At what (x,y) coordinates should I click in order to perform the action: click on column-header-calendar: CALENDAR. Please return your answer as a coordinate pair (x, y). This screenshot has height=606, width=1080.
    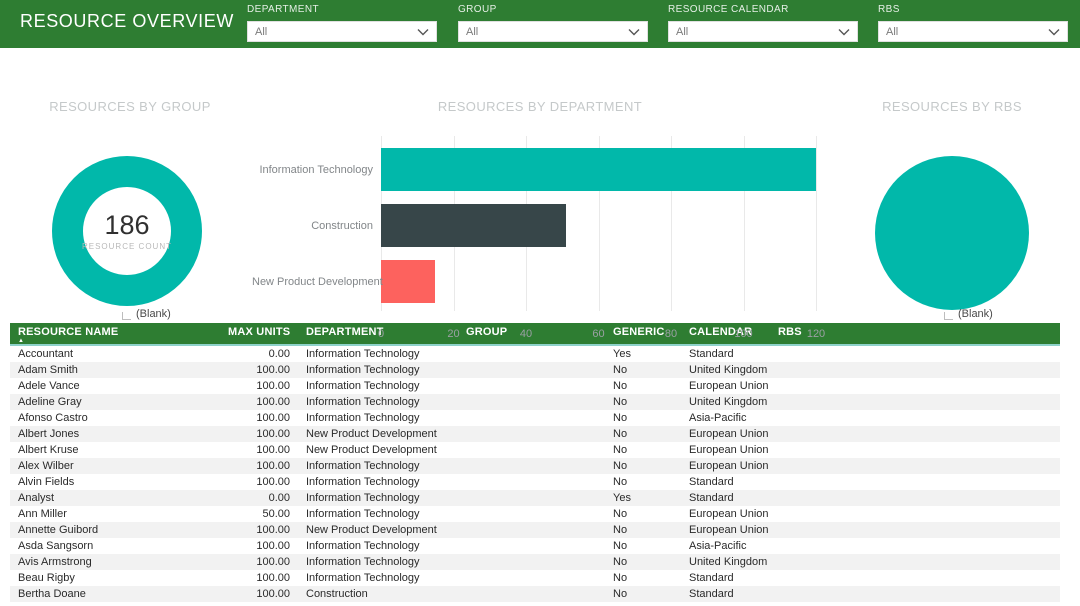
    Looking at the image, I should click on (721, 332).